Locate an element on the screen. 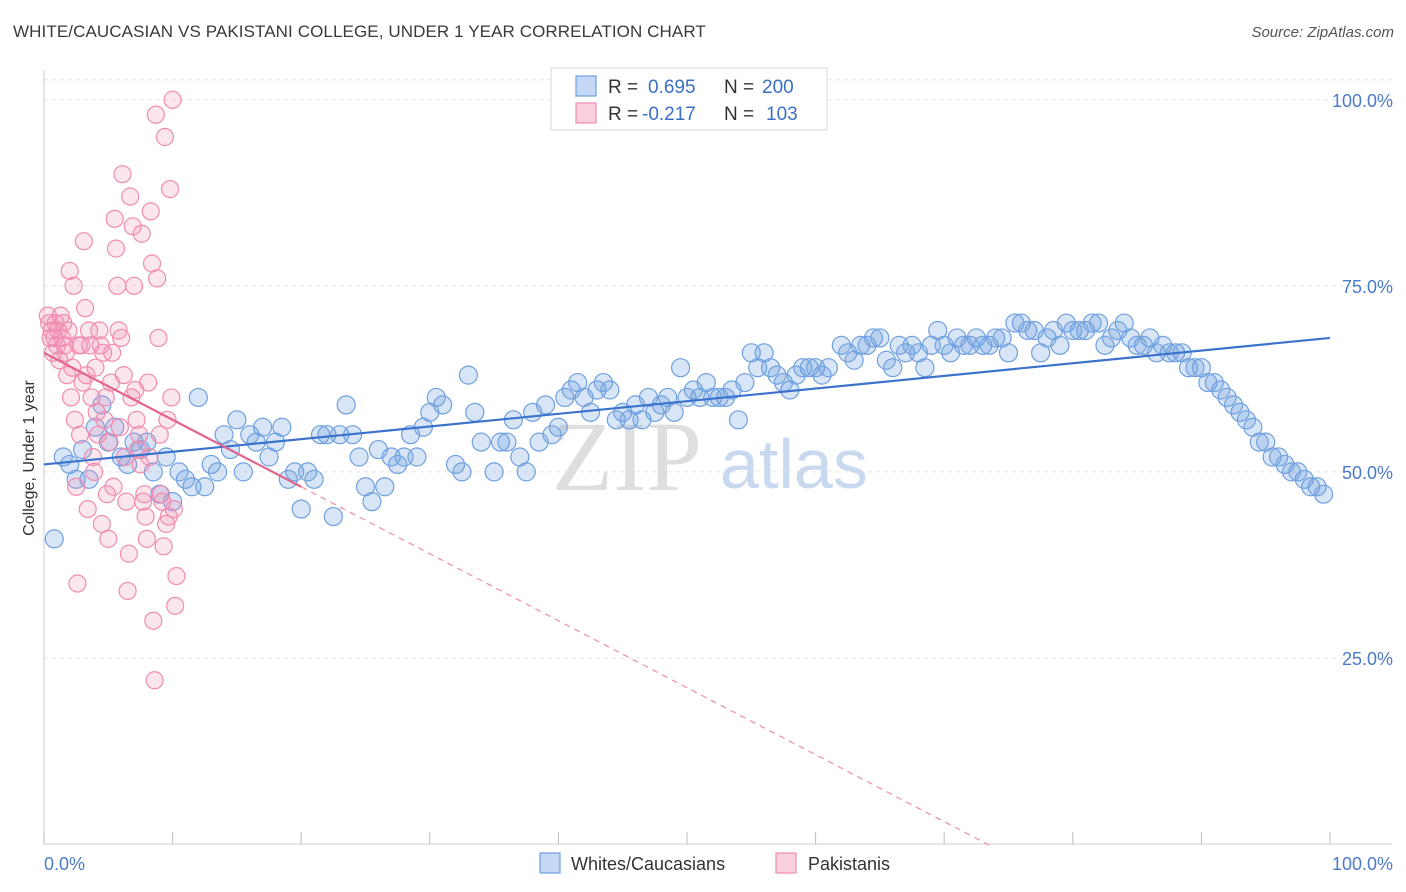  watermark-zip: ZIP is located at coordinates (627, 456).